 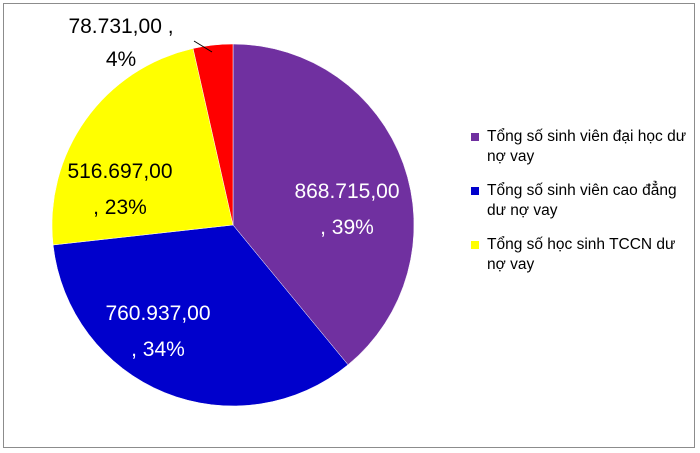 What do you see at coordinates (587, 146) in the screenshot?
I see `legend-label: Tổng số sinh viên đại học dư nợ vay` at bounding box center [587, 146].